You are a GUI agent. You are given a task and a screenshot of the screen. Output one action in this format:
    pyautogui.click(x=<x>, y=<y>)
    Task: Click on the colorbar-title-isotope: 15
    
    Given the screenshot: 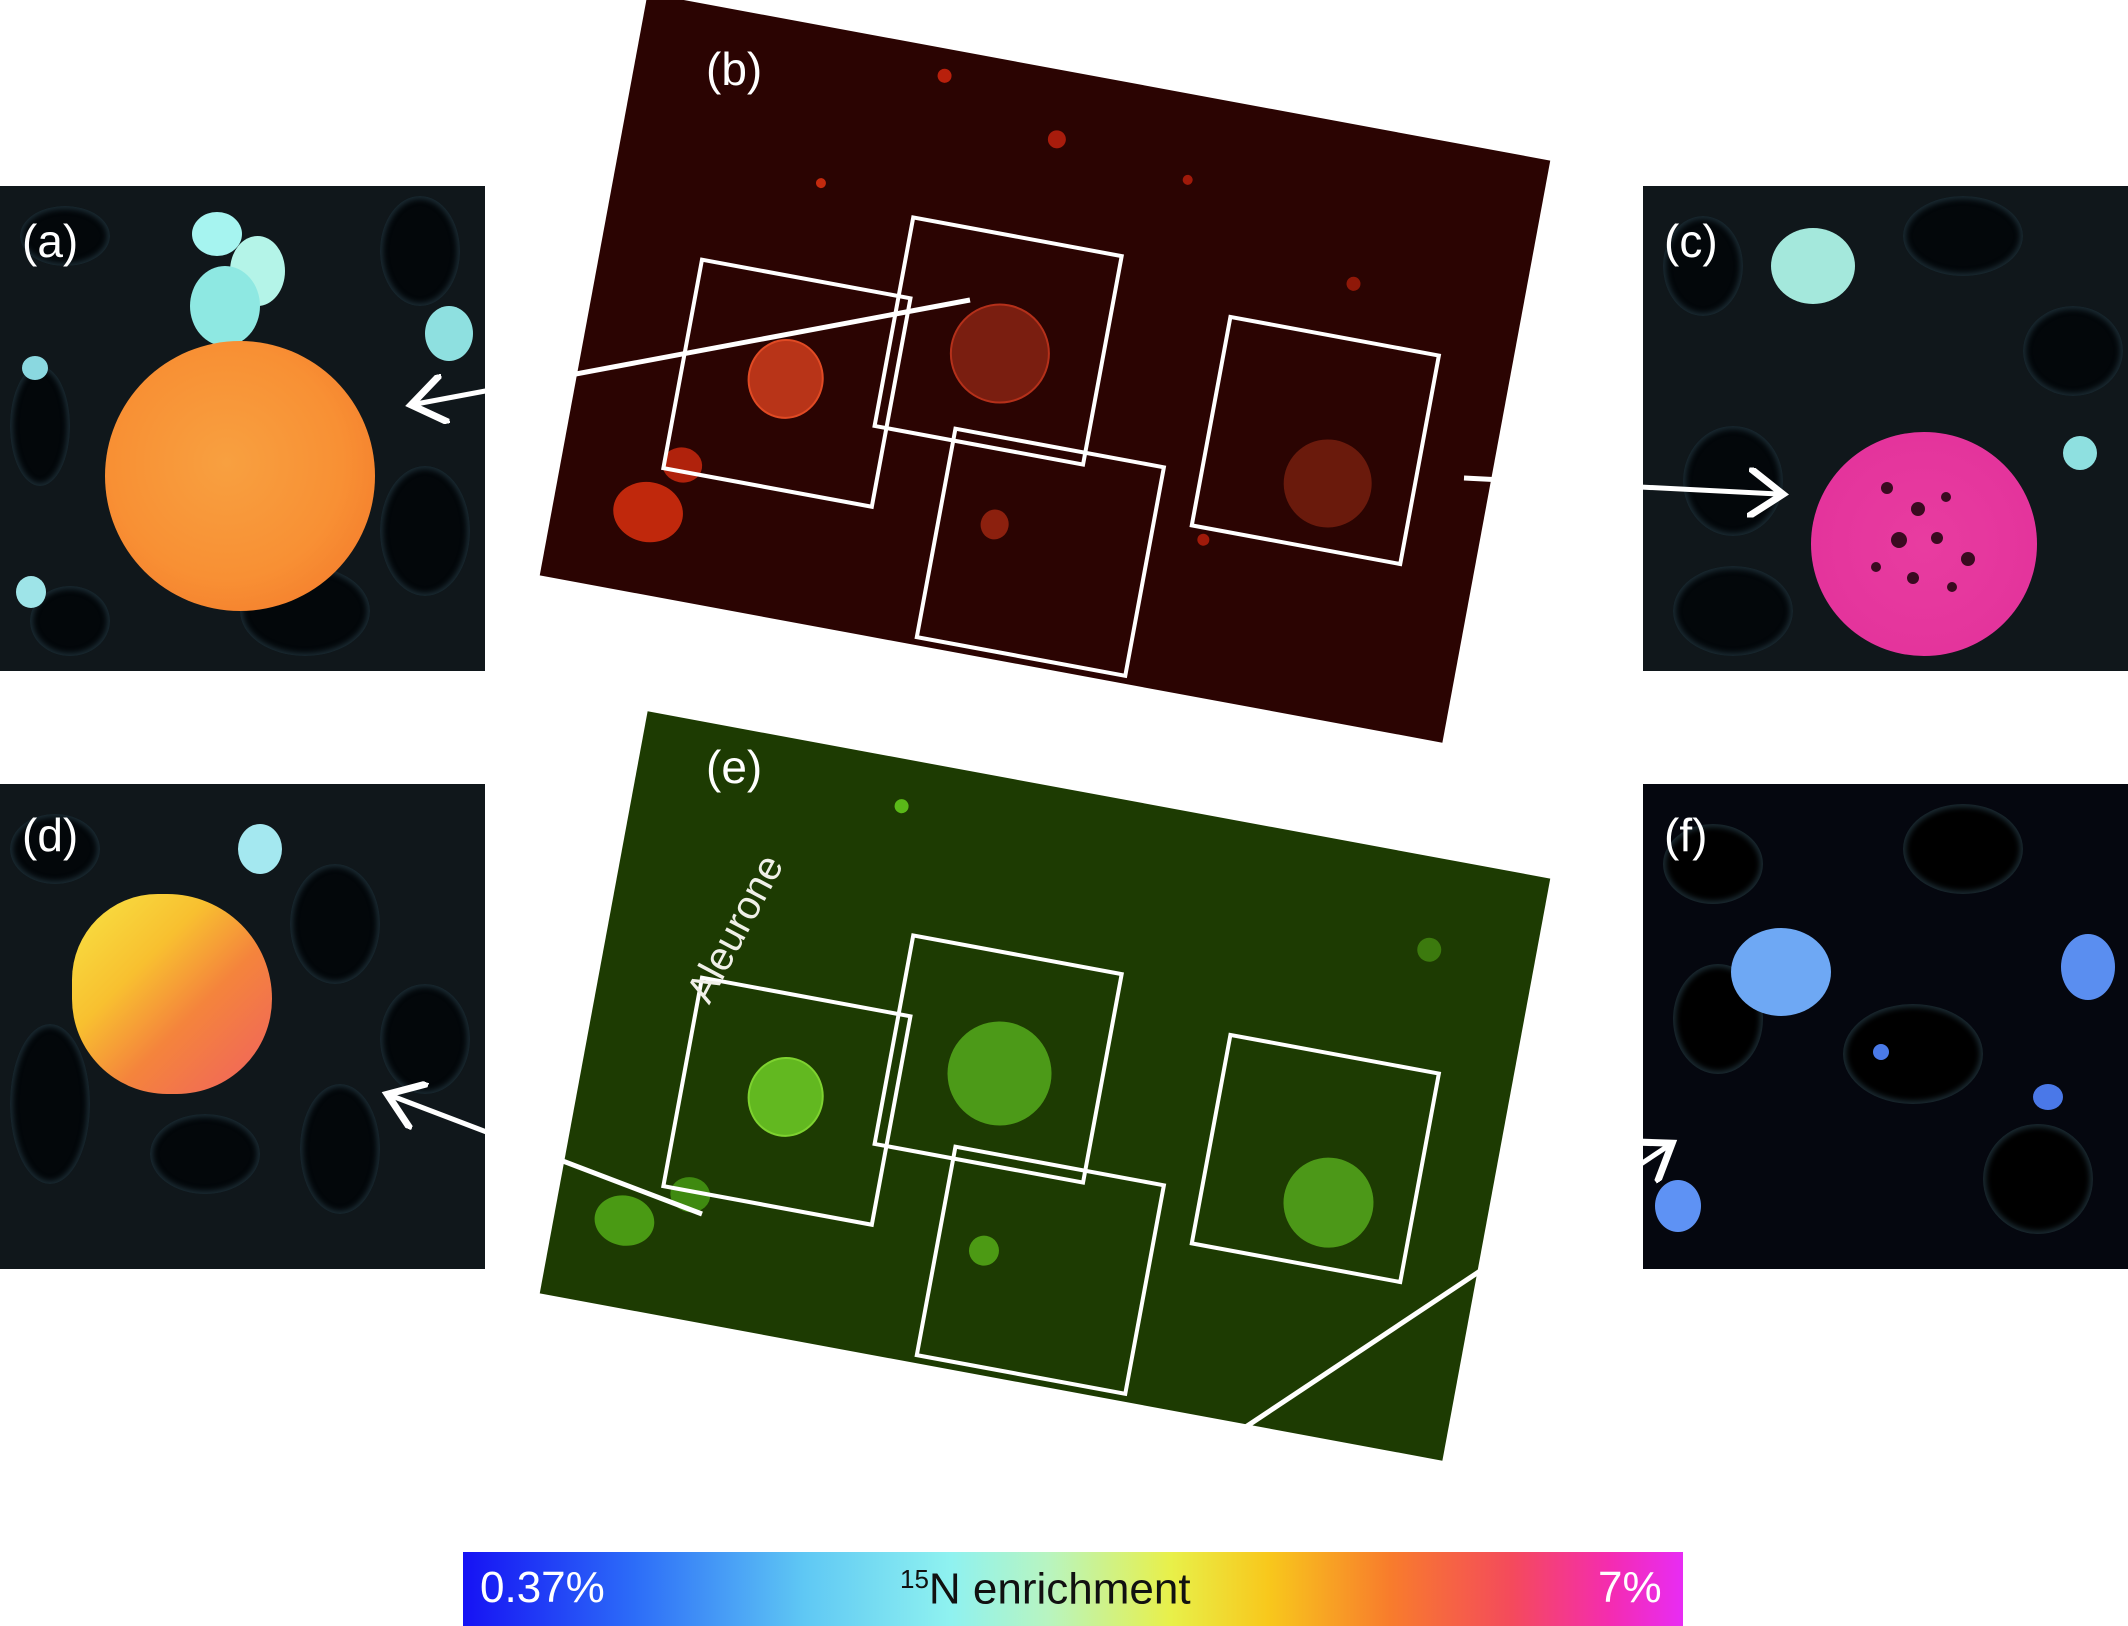 What is the action you would take?
    pyautogui.click(x=914, y=1579)
    